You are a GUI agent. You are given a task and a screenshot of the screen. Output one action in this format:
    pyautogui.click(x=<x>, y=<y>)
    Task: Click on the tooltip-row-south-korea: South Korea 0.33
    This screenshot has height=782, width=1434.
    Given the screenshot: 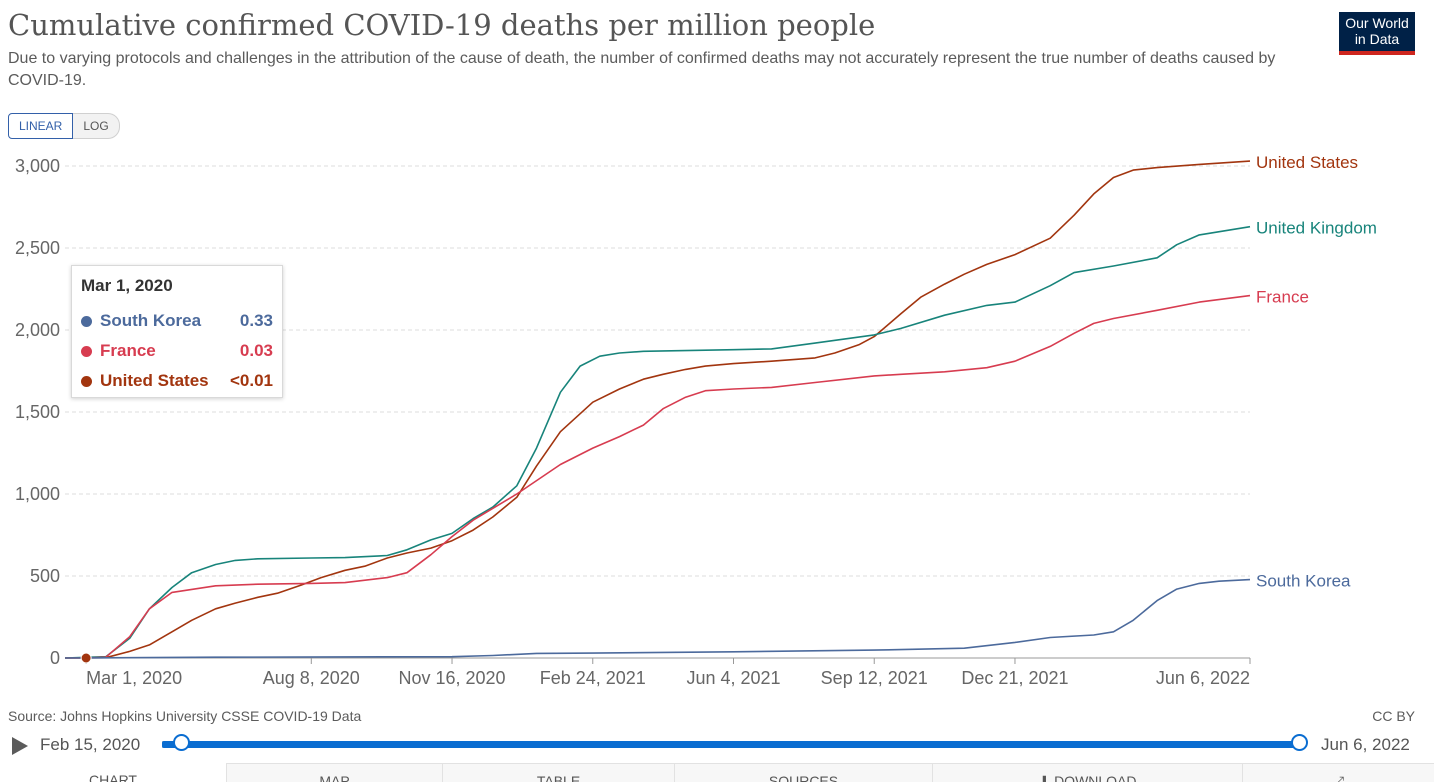 What is the action you would take?
    pyautogui.click(x=177, y=321)
    